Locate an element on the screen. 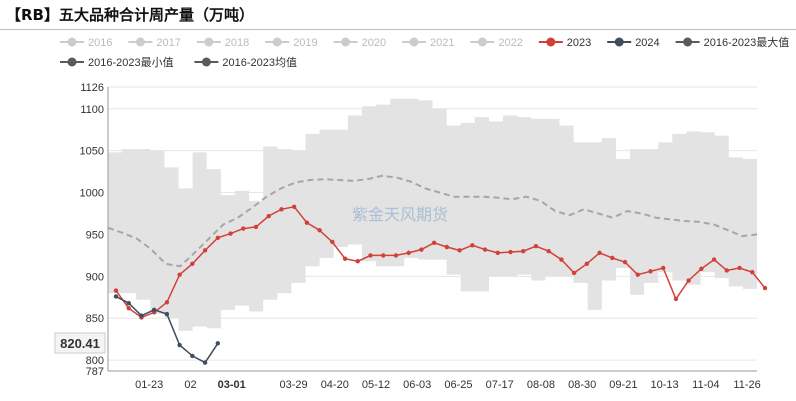 The height and width of the screenshot is (401, 796). x-tick-label: 04-20 is located at coordinates (335, 385).